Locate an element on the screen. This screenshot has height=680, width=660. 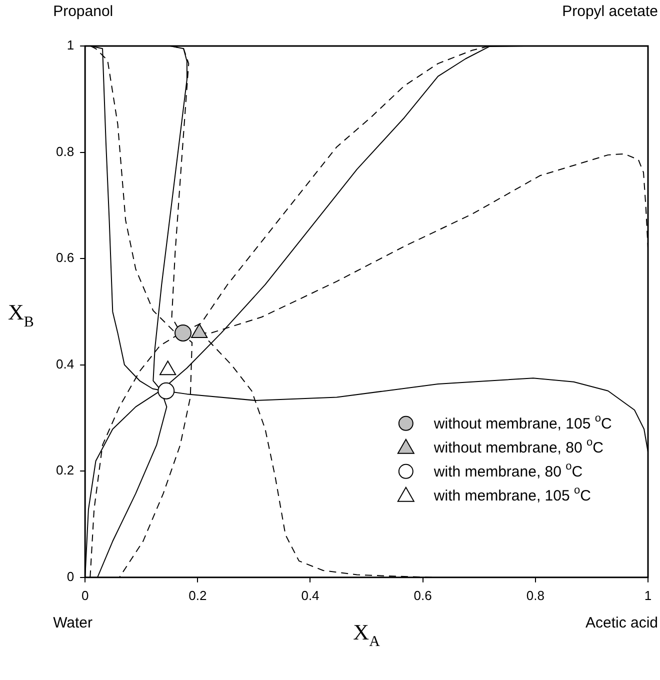
x-tick-label: 0.6 is located at coordinates (423, 595).